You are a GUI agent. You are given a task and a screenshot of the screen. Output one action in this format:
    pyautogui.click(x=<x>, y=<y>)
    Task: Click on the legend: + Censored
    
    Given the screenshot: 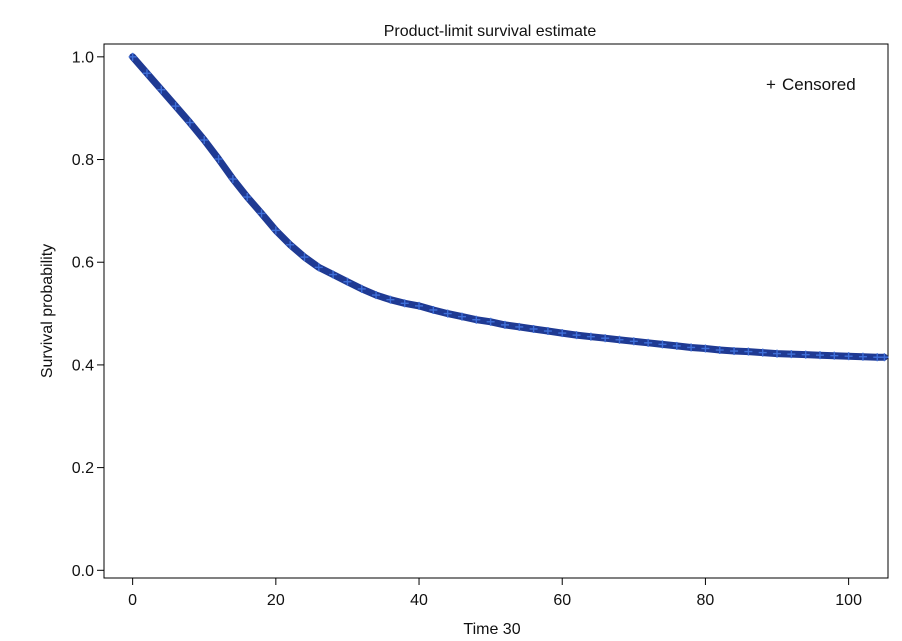 What is the action you would take?
    pyautogui.click(x=811, y=84)
    